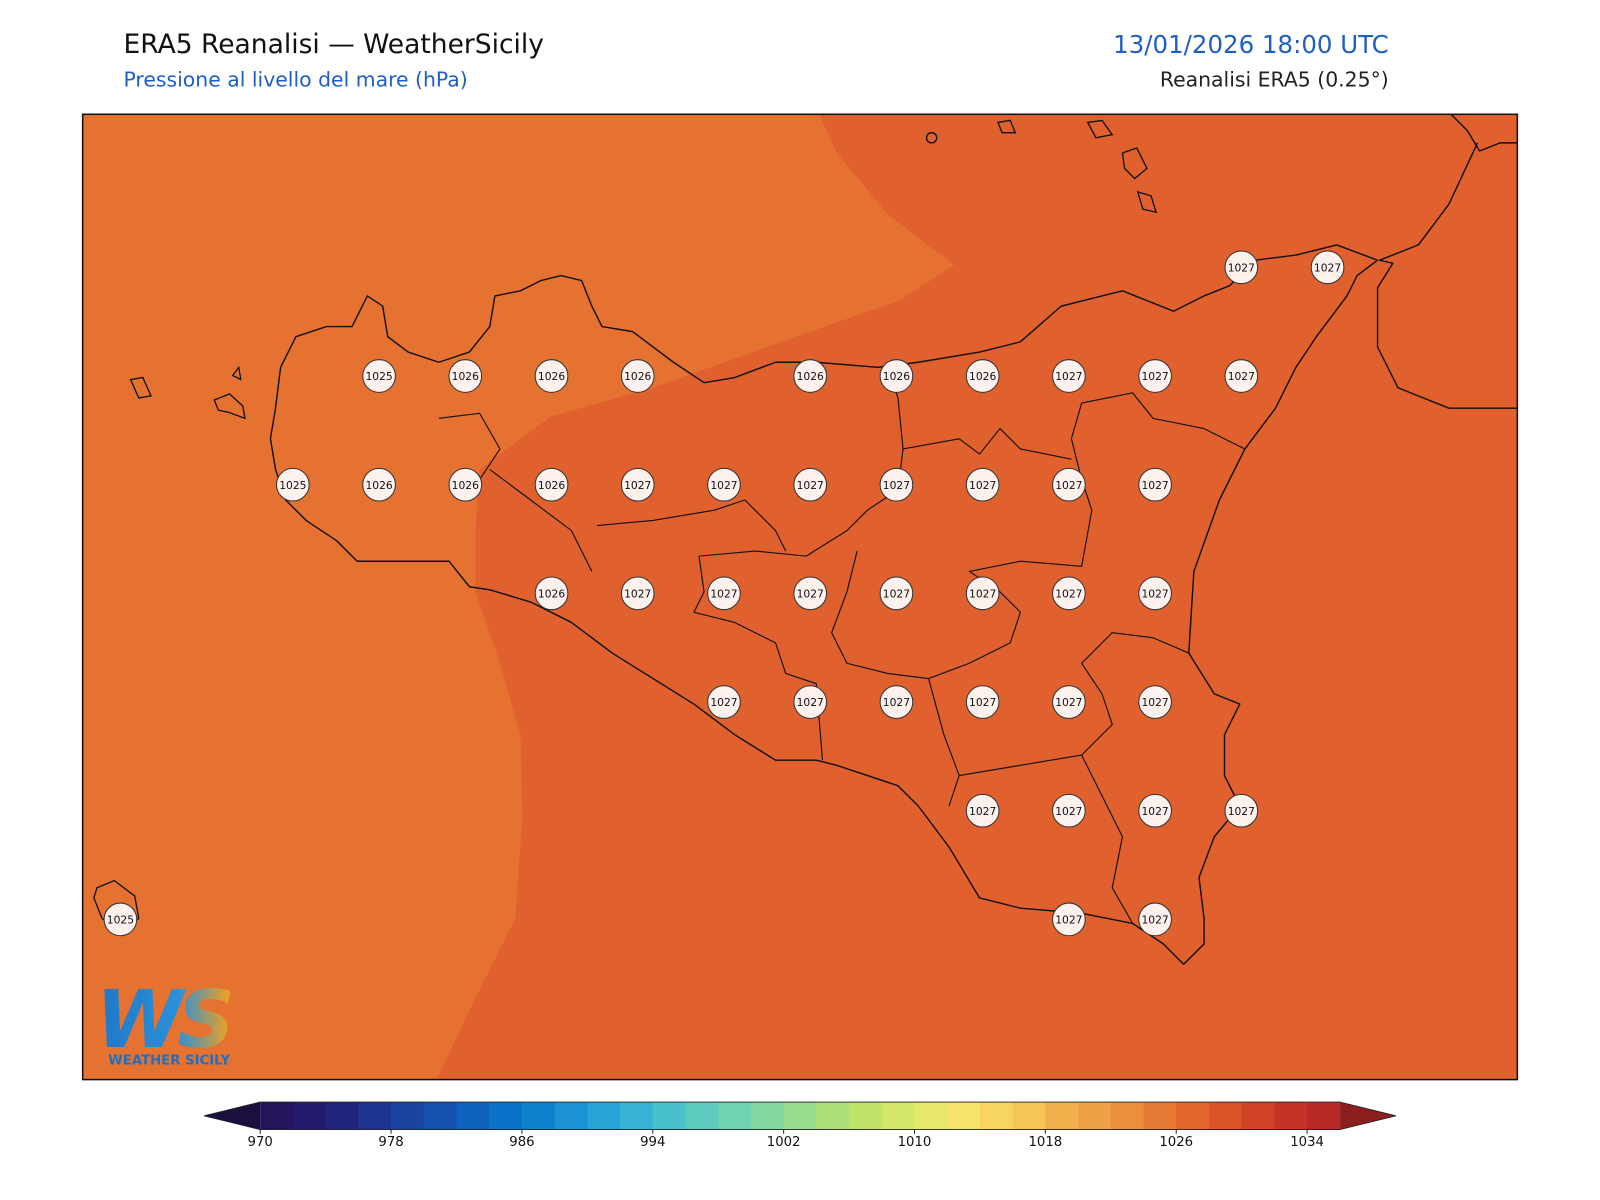 The image size is (1600, 1200). What do you see at coordinates (521, 1142) in the screenshot?
I see `colorbar-tick-label: 986` at bounding box center [521, 1142].